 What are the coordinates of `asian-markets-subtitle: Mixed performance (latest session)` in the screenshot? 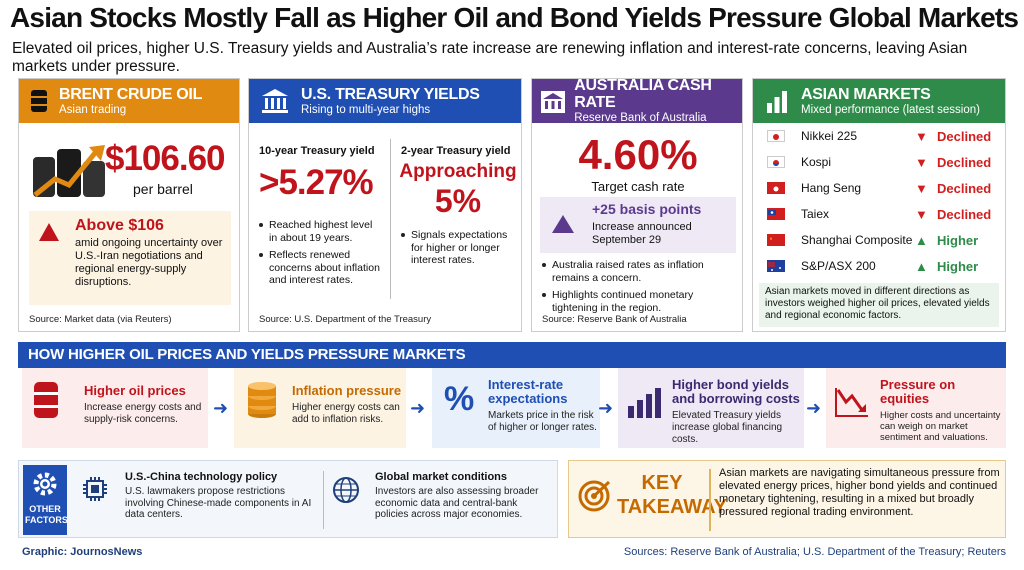 It's located at (890, 109).